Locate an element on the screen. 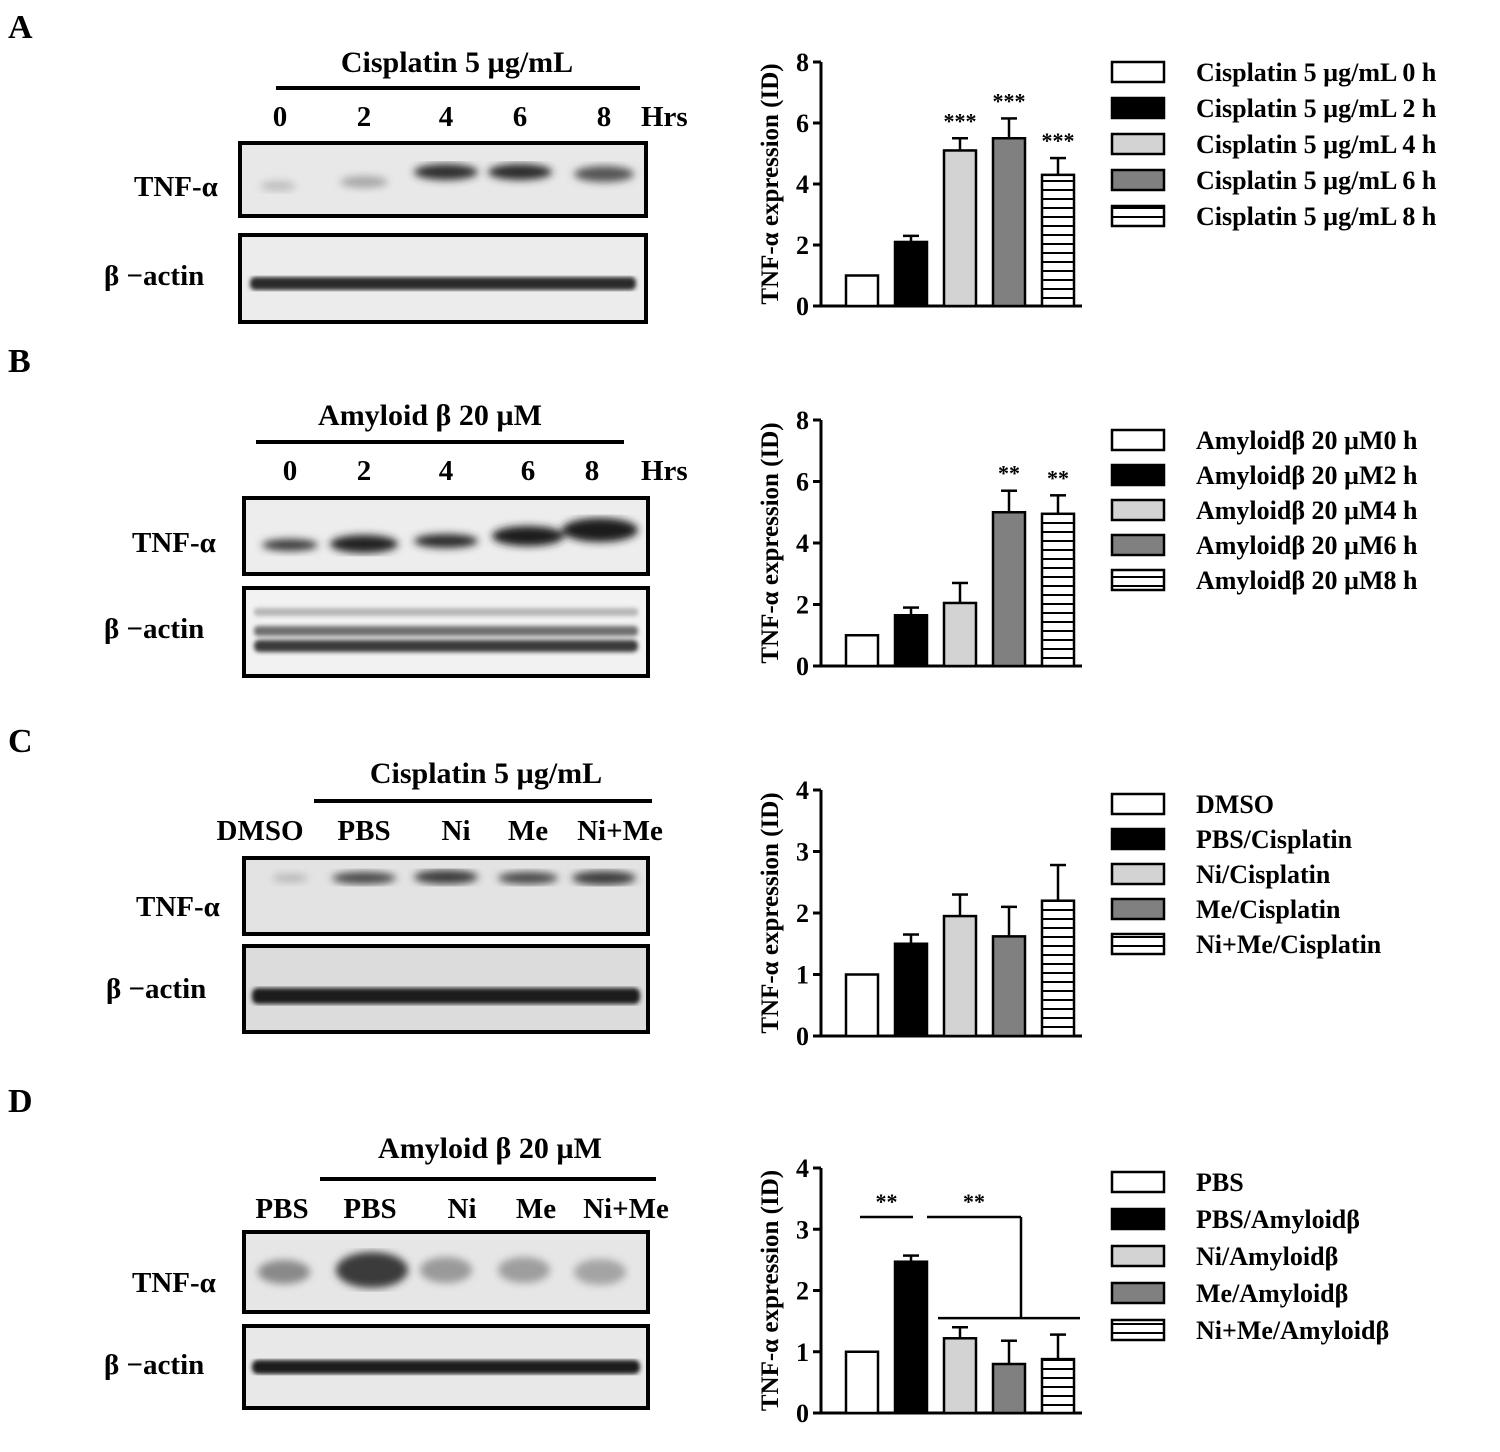  legend-label: PBS/Cisplatin is located at coordinates (1274, 839).